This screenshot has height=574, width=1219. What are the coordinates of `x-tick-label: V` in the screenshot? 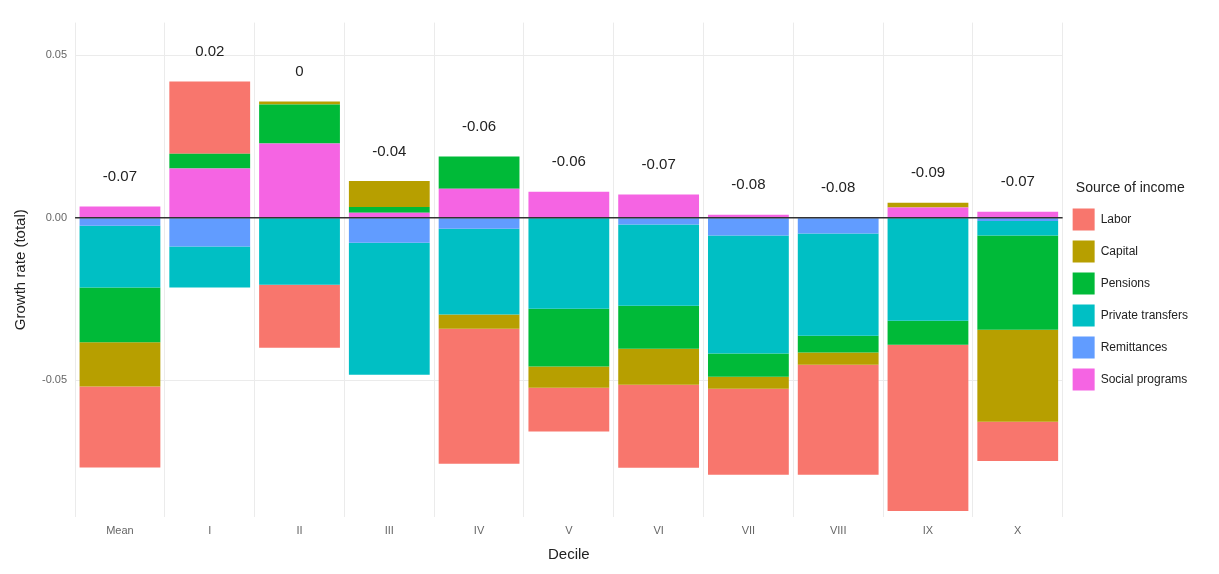 It's located at (569, 530).